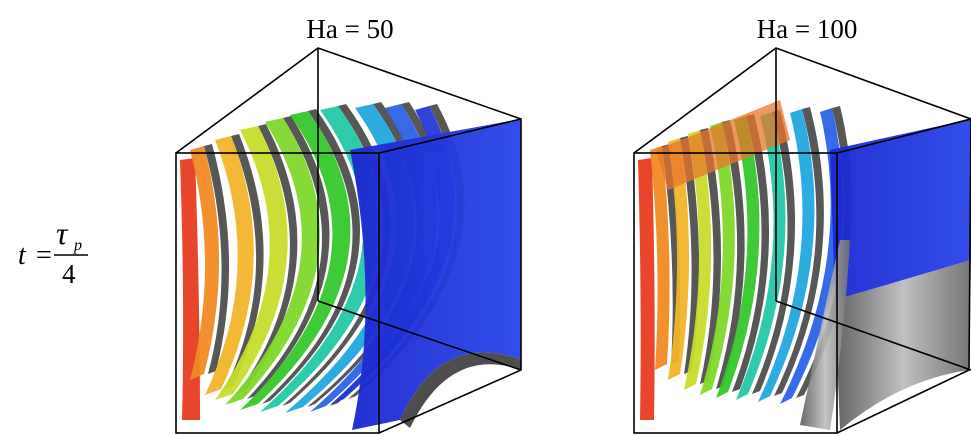  Describe the element at coordinates (53, 252) in the screenshot. I see `time-equation: t = τ p 4` at that location.